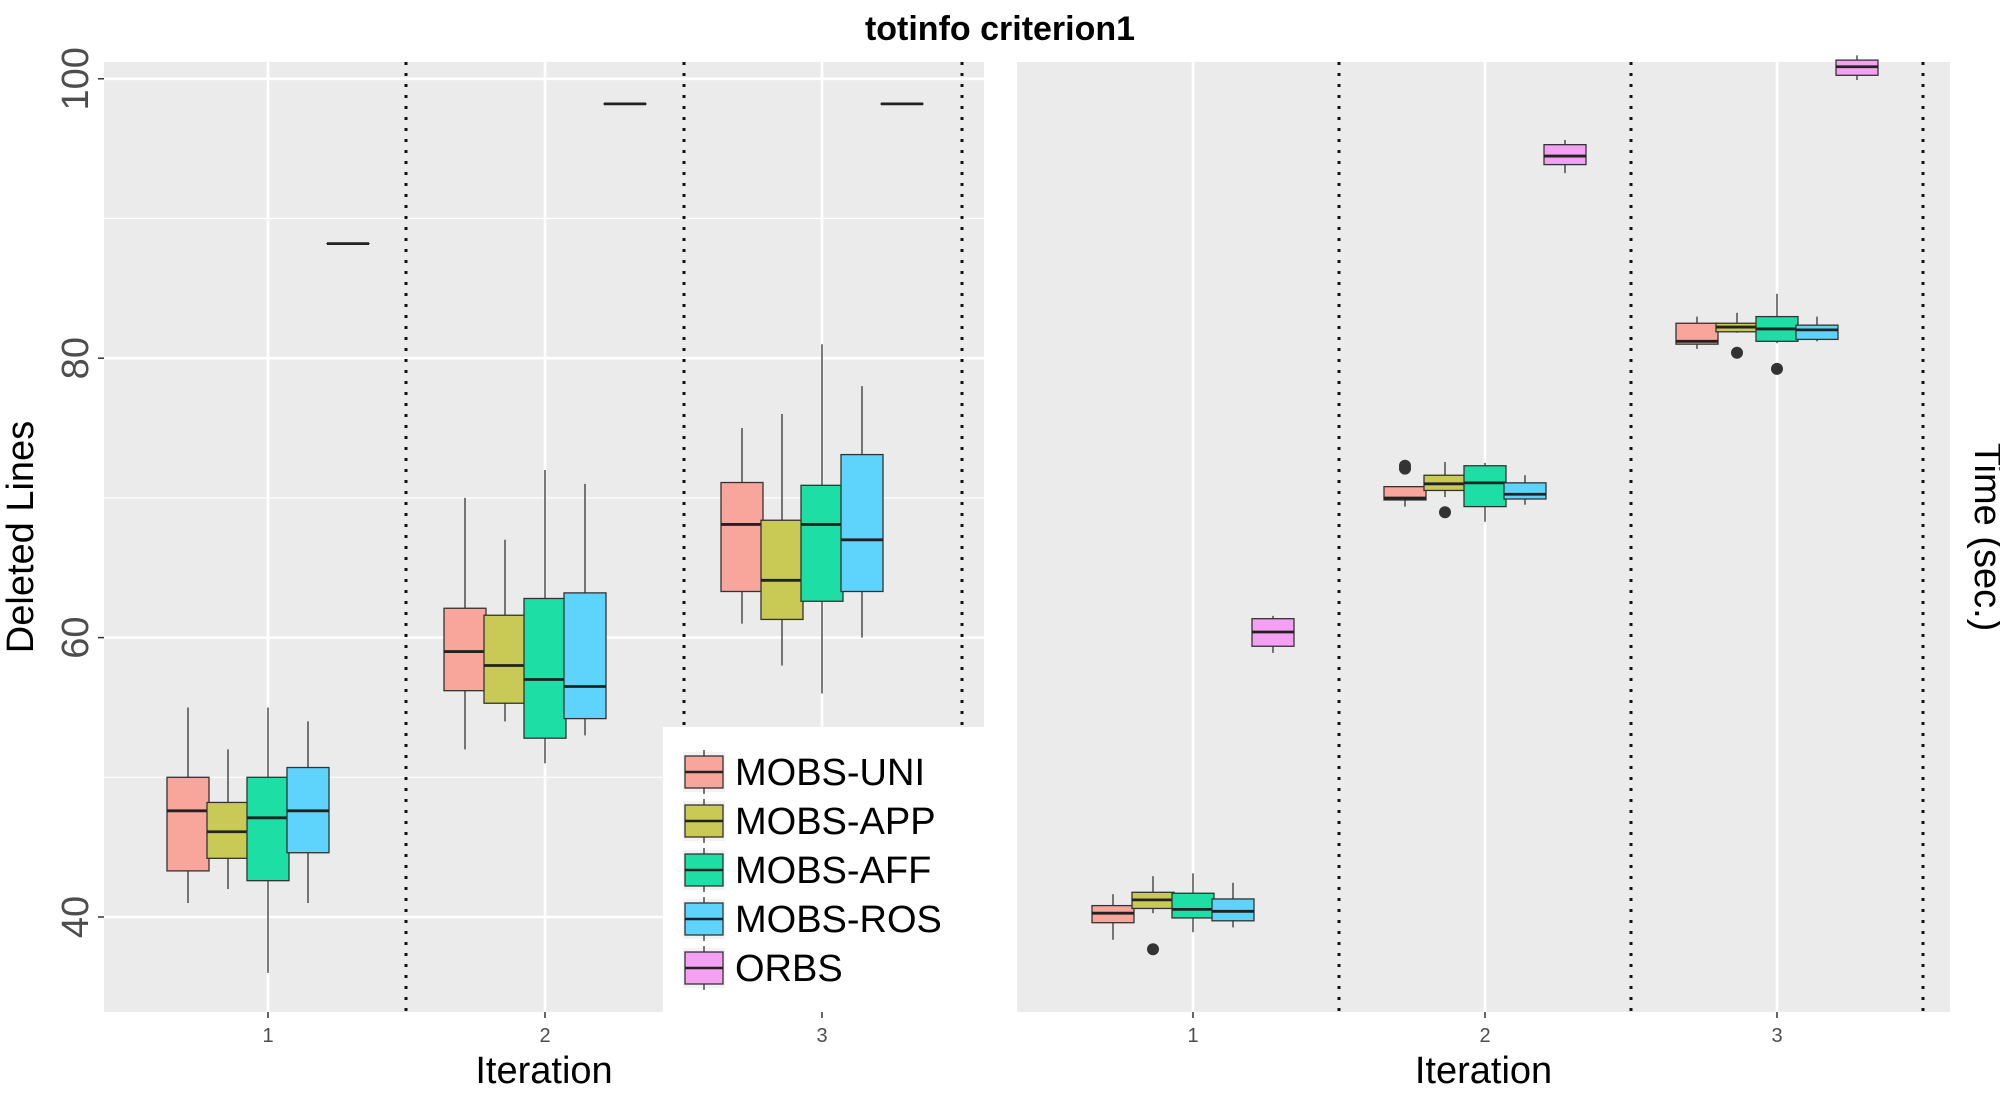  I want to click on legend-item: MOBS-APP, so click(809, 821).